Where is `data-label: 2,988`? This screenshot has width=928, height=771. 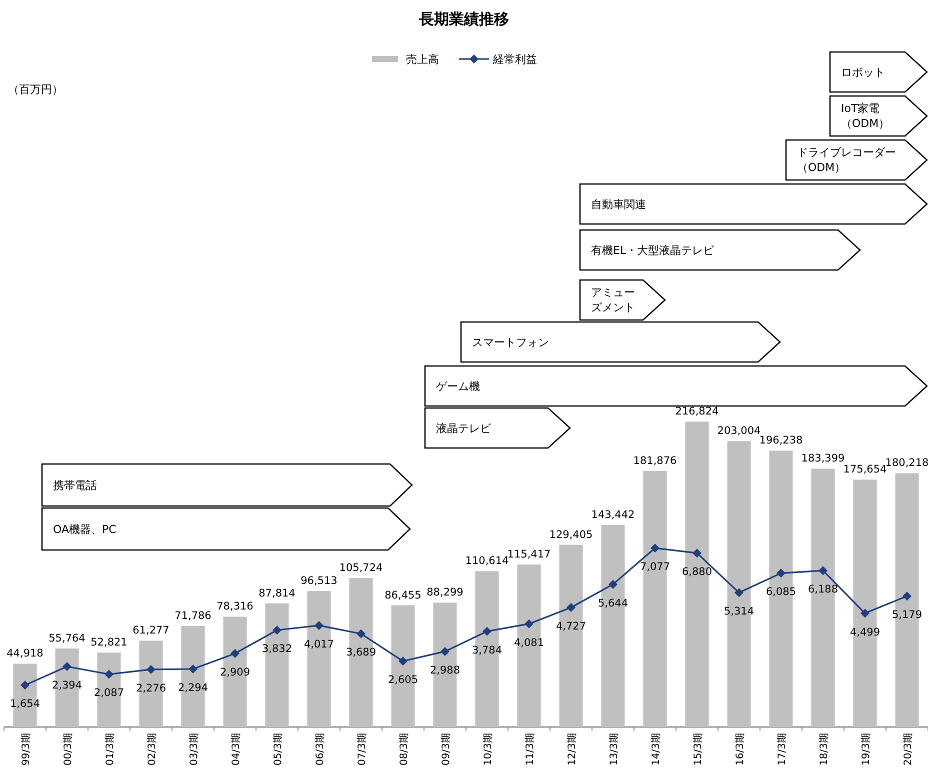
data-label: 2,988 is located at coordinates (445, 670).